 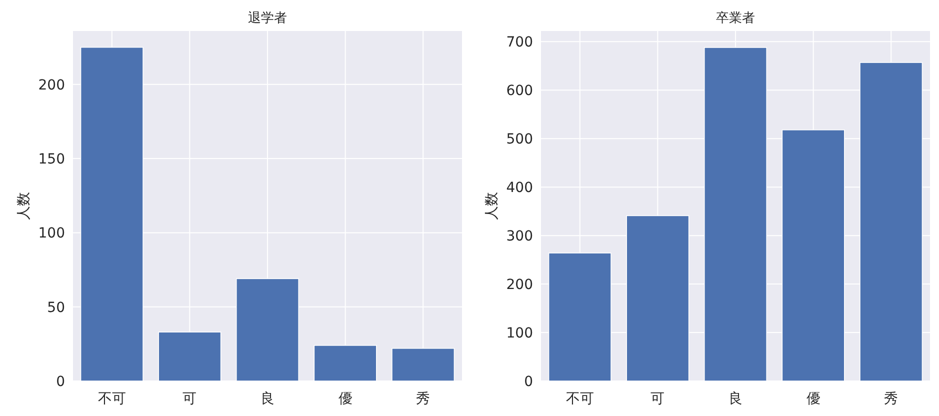 I want to click on chart-title: 退学者, so click(x=267, y=18).